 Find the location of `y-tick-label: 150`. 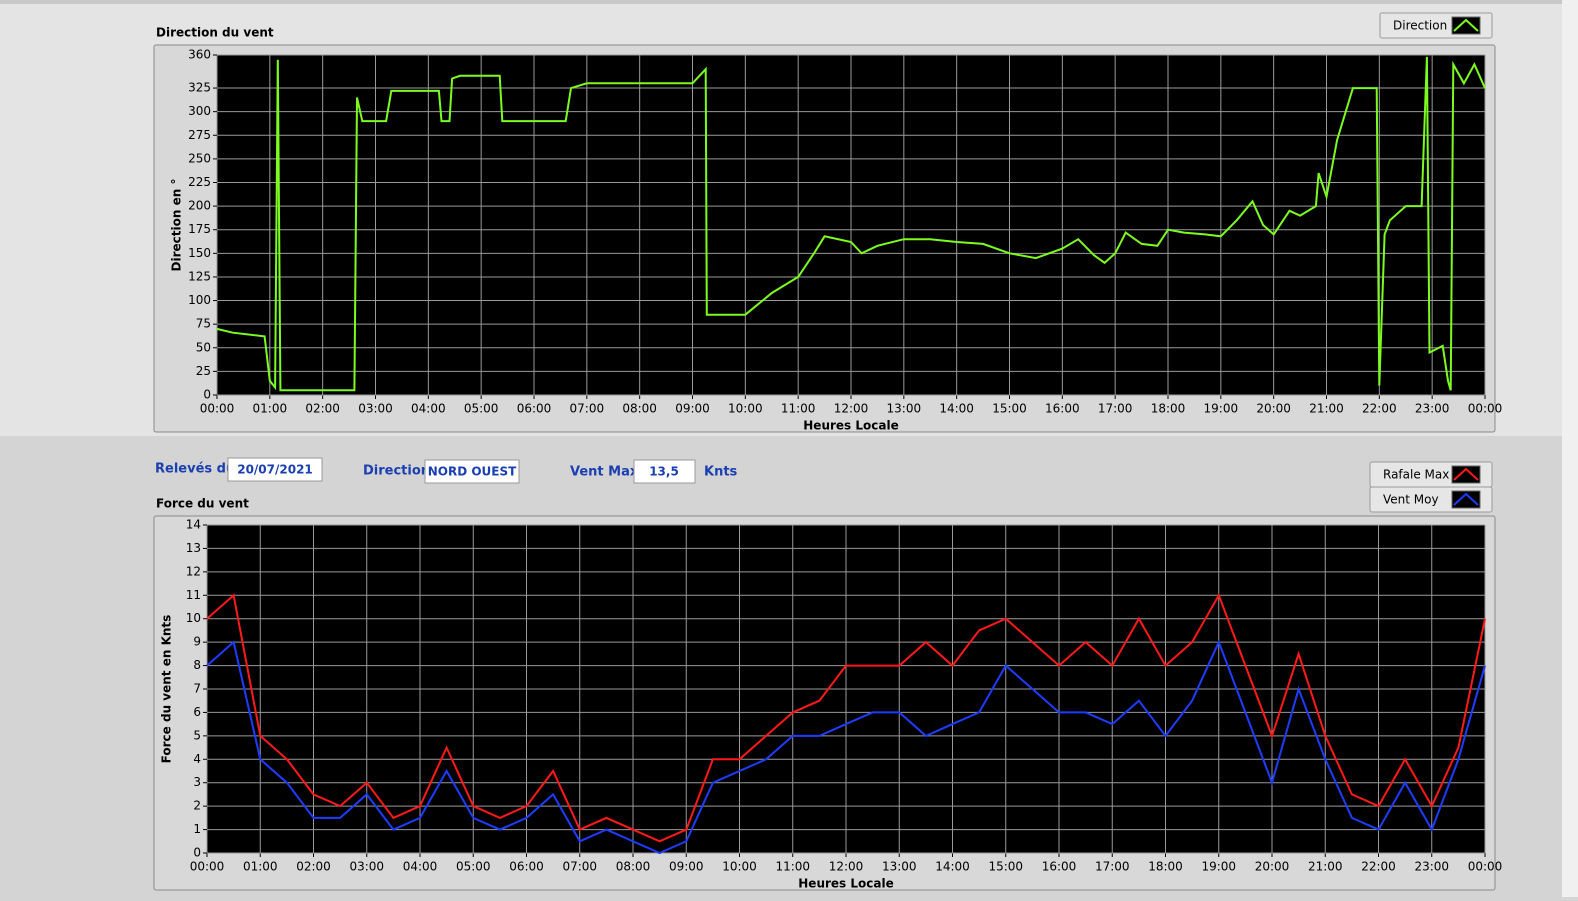

y-tick-label: 150 is located at coordinates (199, 253).